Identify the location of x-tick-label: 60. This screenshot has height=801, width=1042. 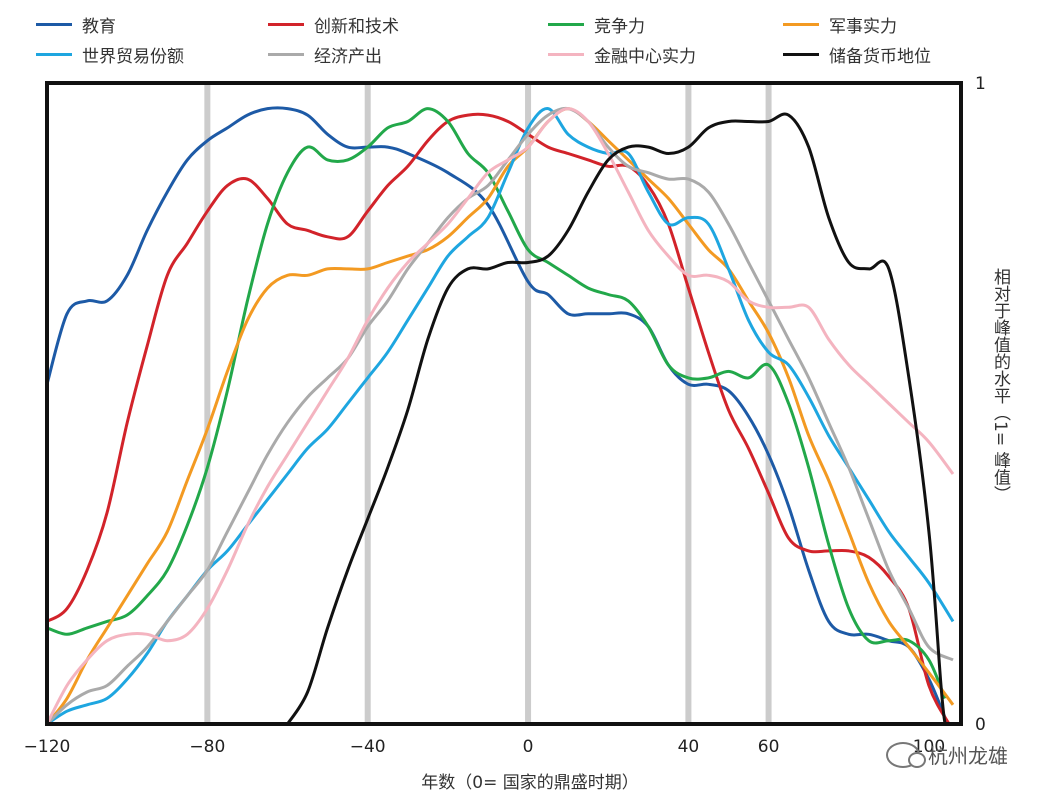
(769, 747).